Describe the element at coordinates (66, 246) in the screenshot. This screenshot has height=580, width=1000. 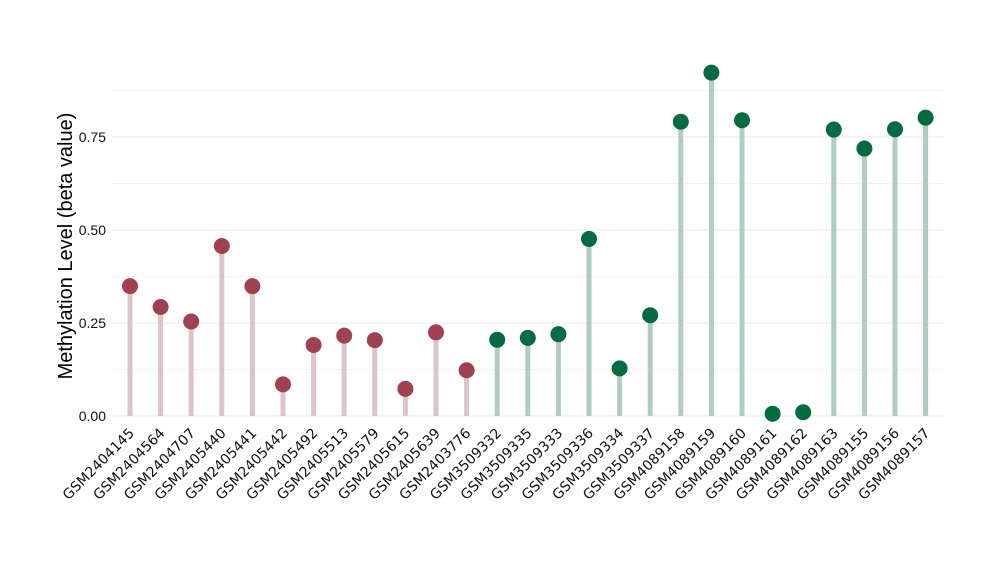
I see `y-axis-label: Methylation Level (beta value)` at that location.